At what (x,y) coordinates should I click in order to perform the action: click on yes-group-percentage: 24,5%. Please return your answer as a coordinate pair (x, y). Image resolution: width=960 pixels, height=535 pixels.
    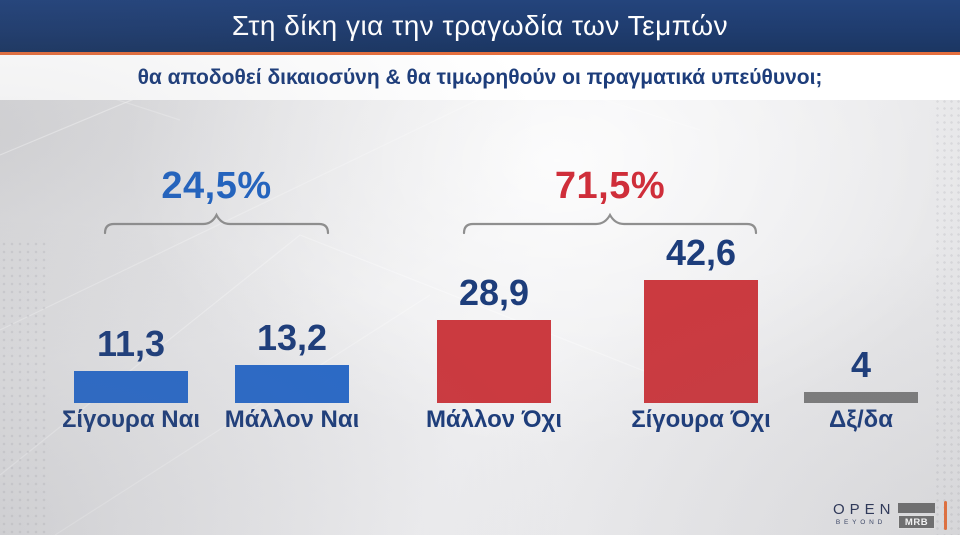
    Looking at the image, I should click on (216, 186).